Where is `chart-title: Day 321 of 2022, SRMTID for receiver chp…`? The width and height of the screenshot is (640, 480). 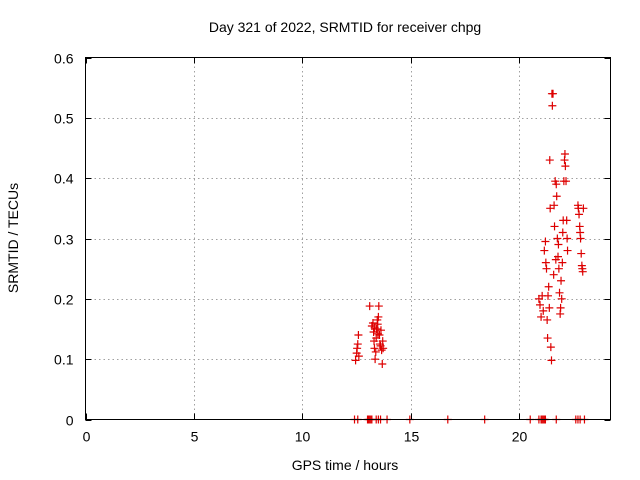 chart-title: Day 321 of 2022, SRMTID for receiver chp… is located at coordinates (345, 27).